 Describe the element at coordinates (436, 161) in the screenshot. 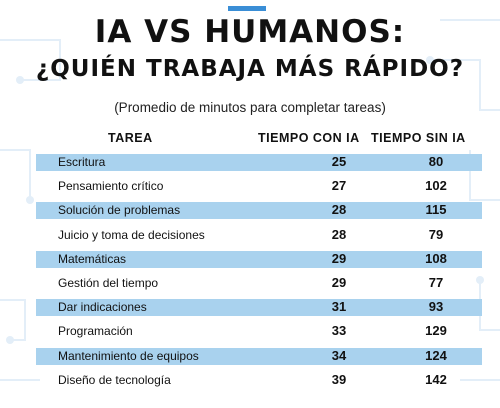

I see `time-without-ai-value: 80` at that location.